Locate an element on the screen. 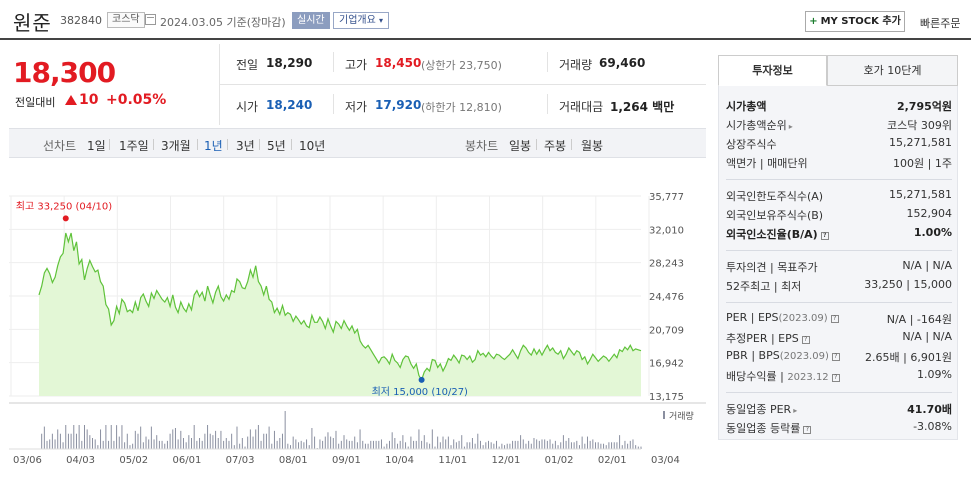  period-5y: 5년 is located at coordinates (276, 146).